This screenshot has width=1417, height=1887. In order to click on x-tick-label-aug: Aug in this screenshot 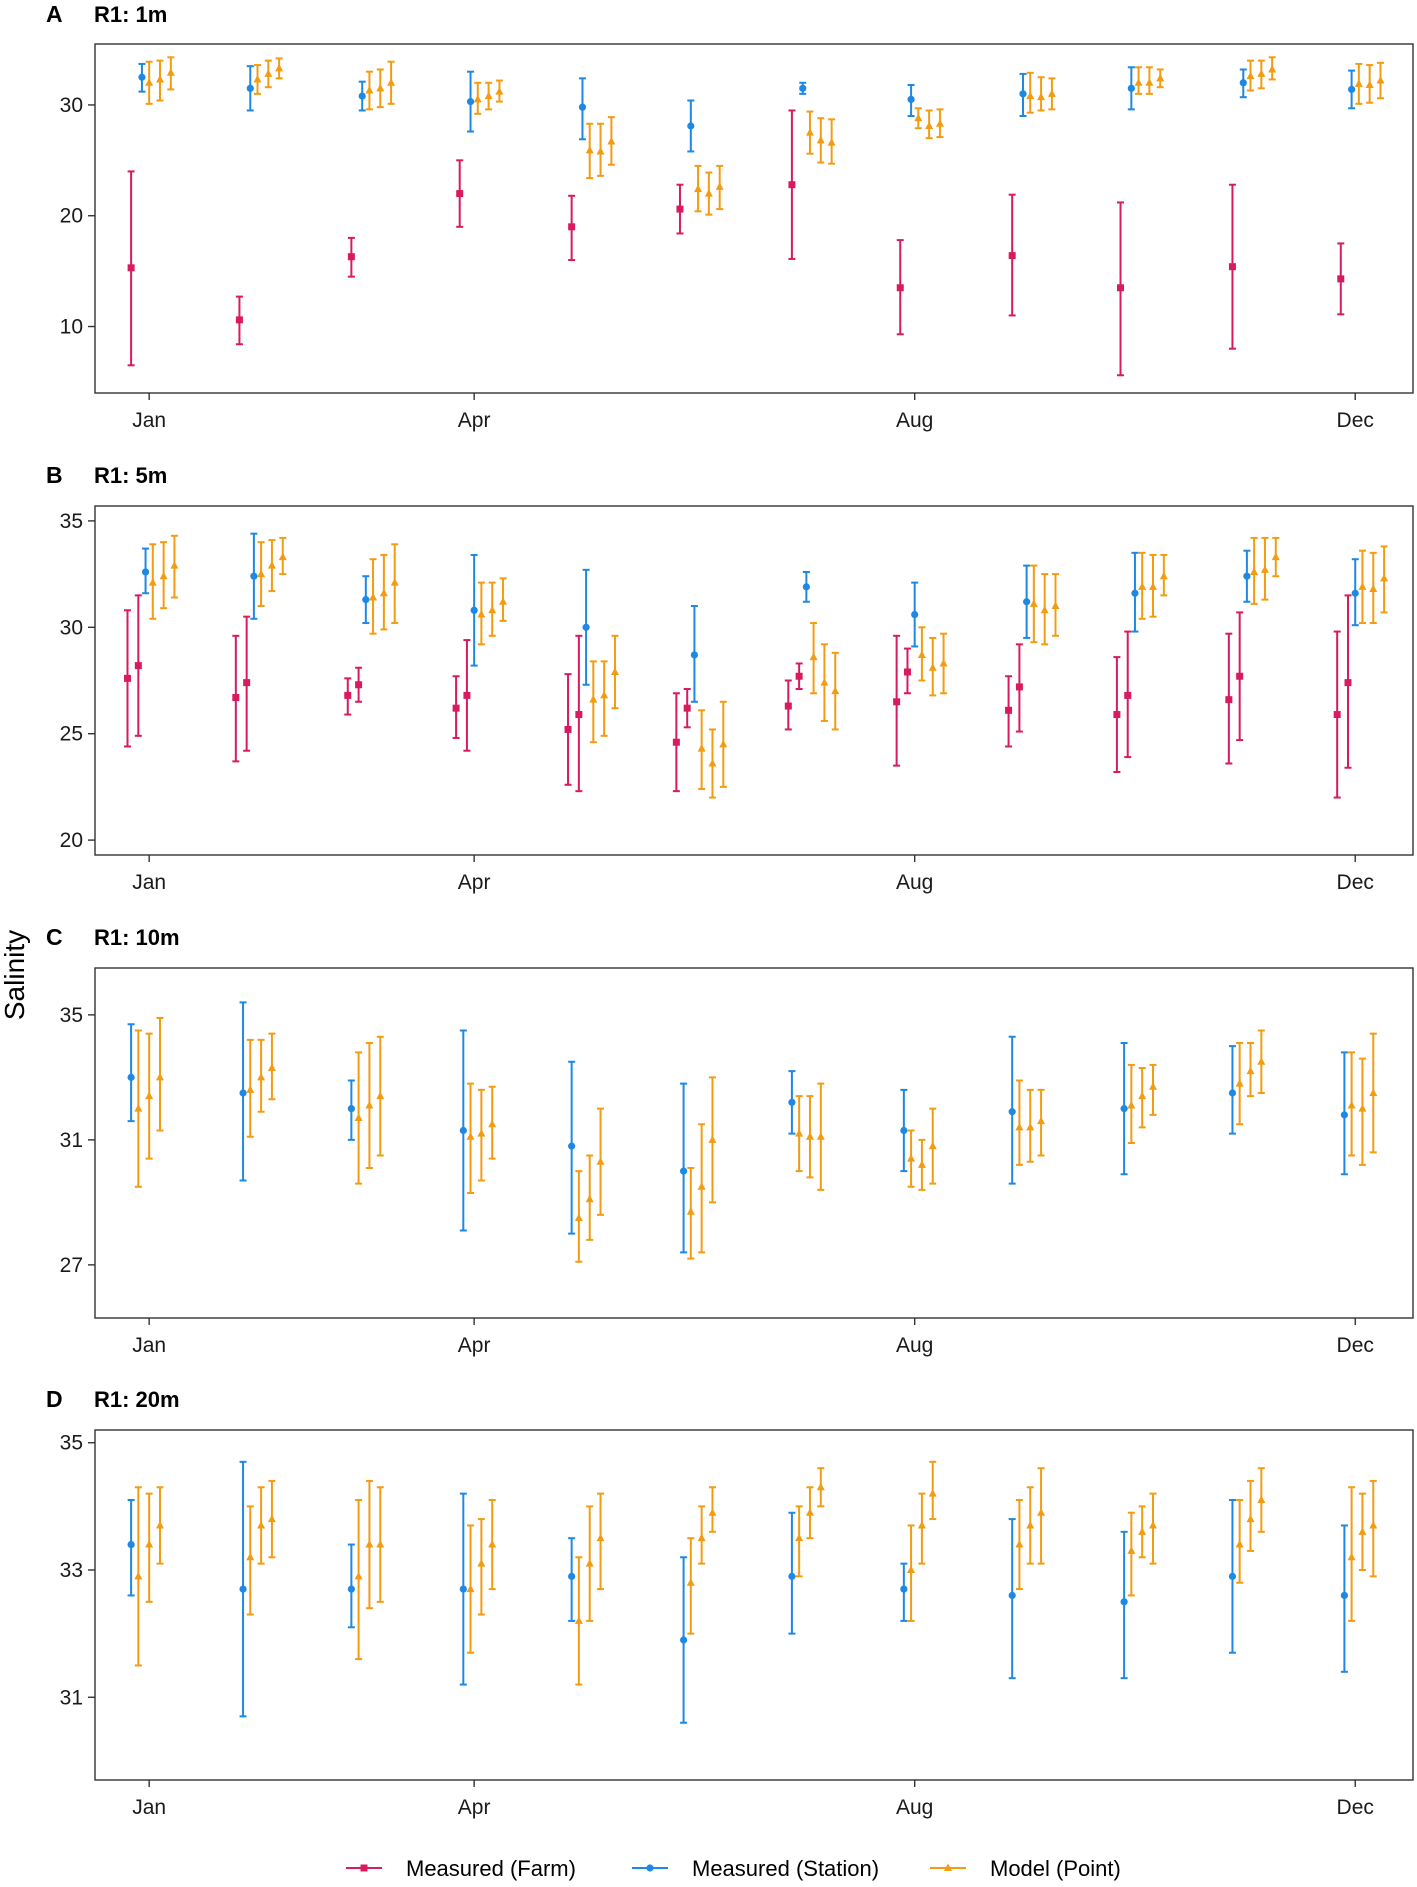, I will do `click(914, 420)`.